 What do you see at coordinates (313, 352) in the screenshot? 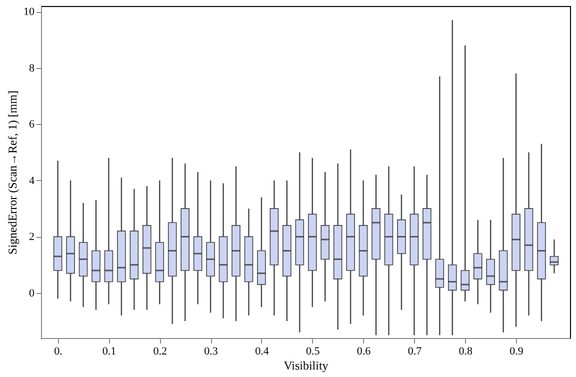
I see `x-tick-label: 0.5` at bounding box center [313, 352].